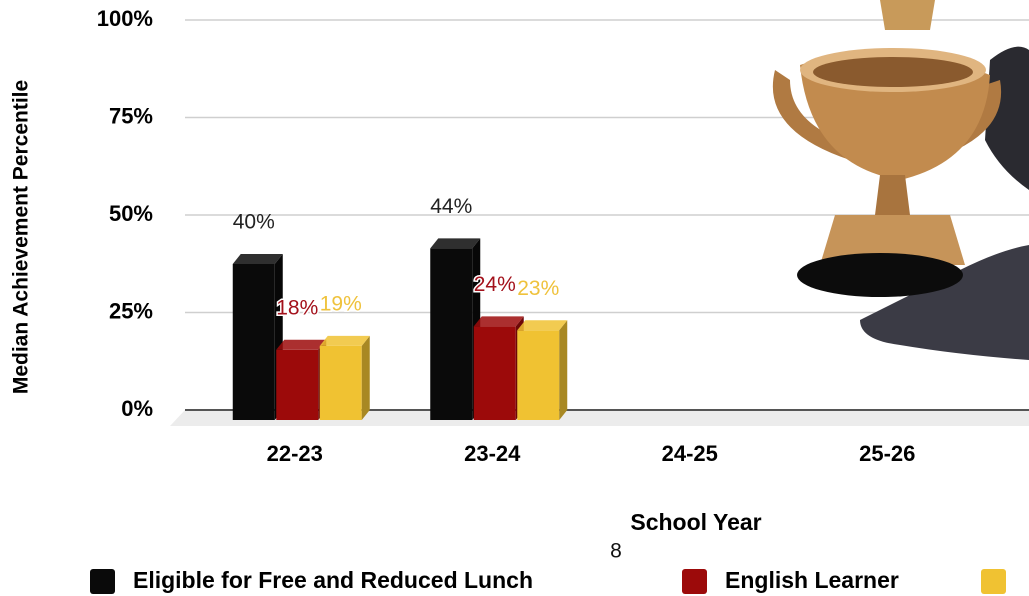 The width and height of the screenshot is (1029, 596). I want to click on y-tick-label: 25%, so click(131, 310).